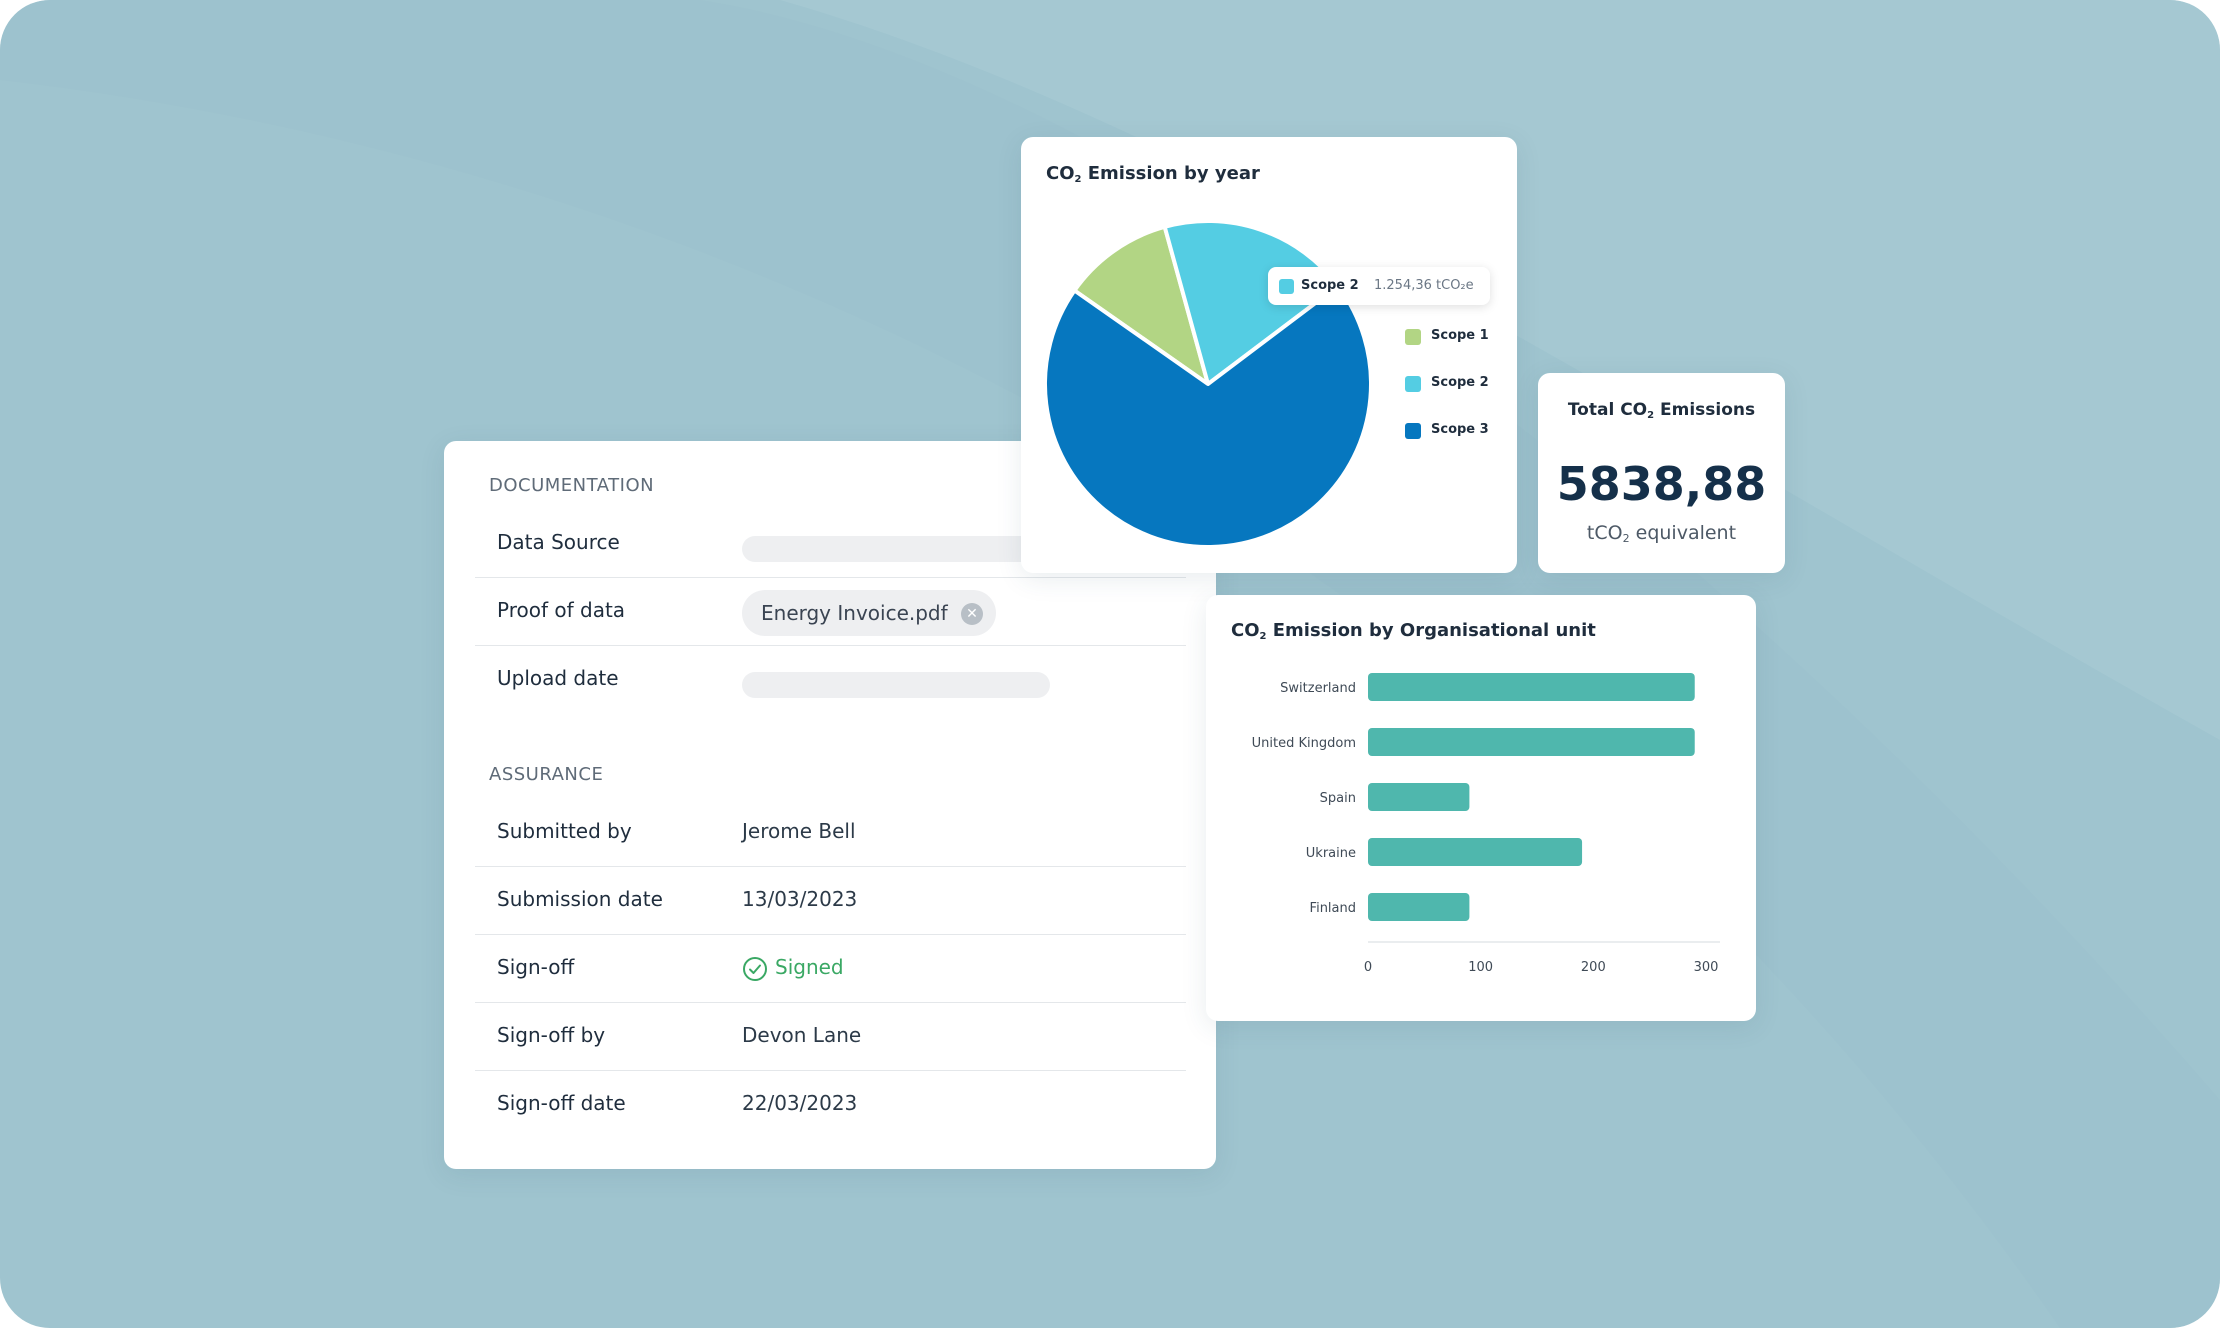  I want to click on proof-of-data-row: Proof of data Energy Invoice.pdf ✕, so click(830, 612).